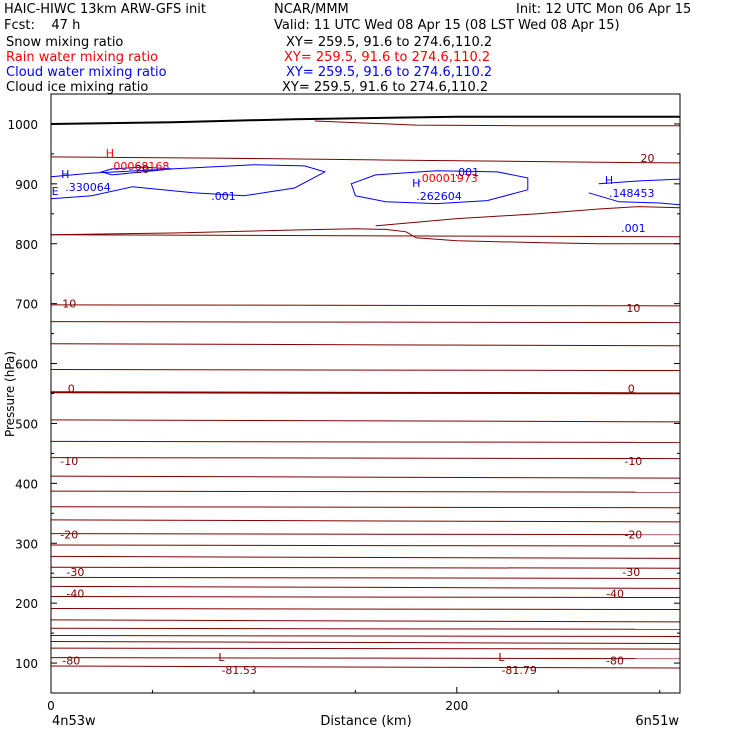 The width and height of the screenshot is (740, 740). Describe the element at coordinates (65, 42) in the screenshot. I see `legend-snow-label: Snow mixing ratio` at that location.